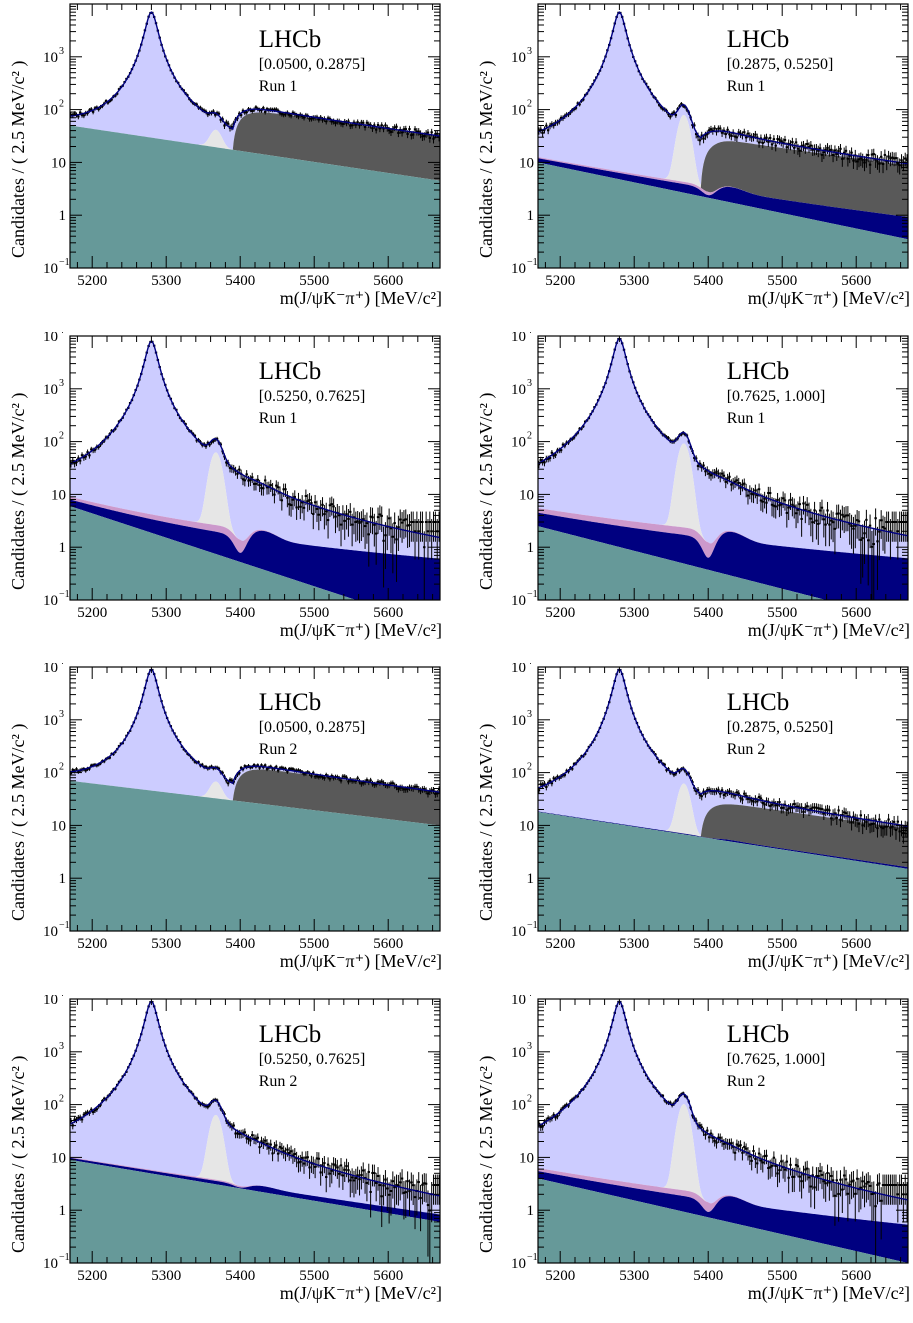  Describe the element at coordinates (723, 179) in the screenshot. I see `partially-reconstructed-component` at that location.